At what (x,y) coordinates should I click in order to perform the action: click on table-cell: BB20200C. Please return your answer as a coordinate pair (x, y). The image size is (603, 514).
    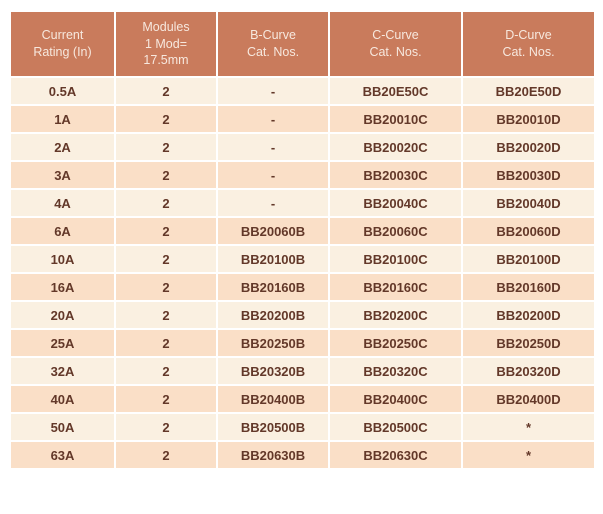
    Looking at the image, I should click on (395, 315).